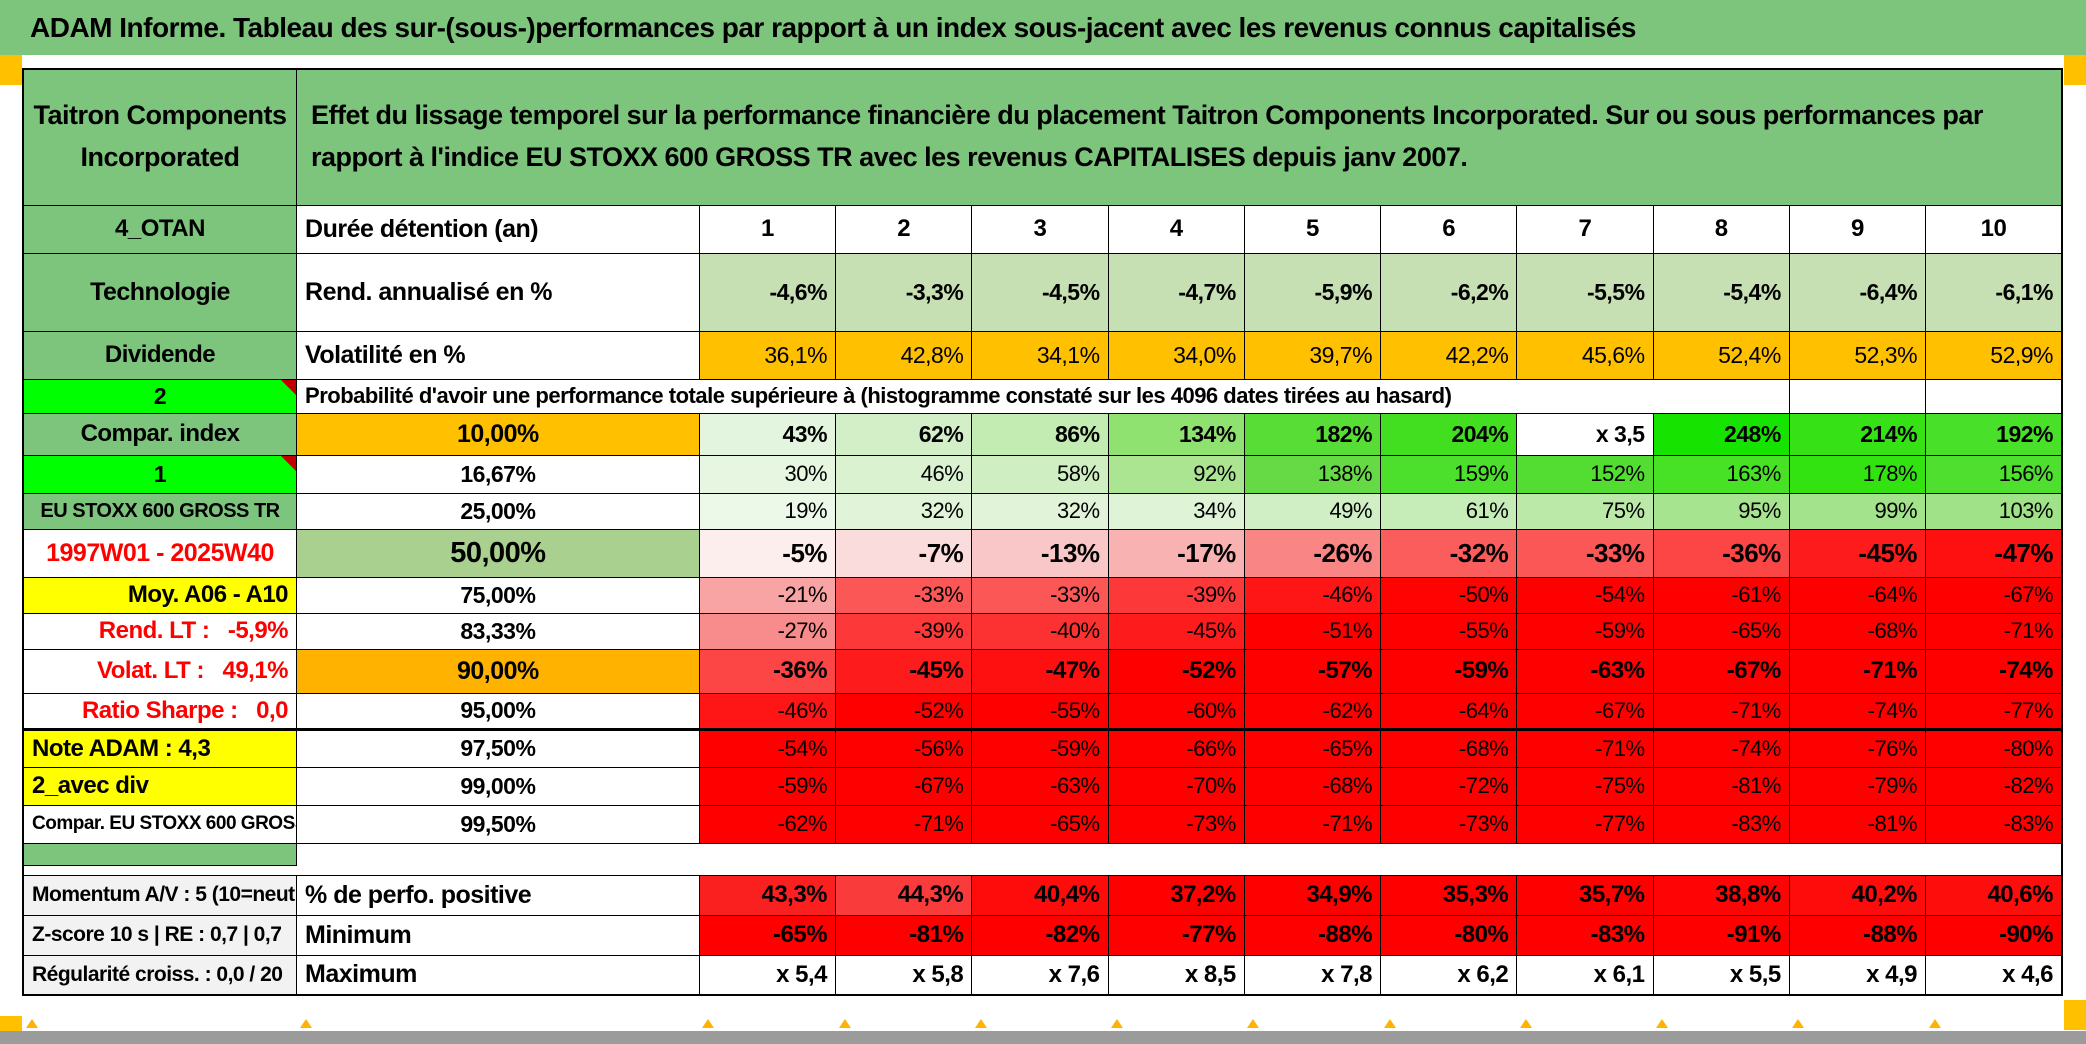 The height and width of the screenshot is (1044, 2086). I want to click on value-cell: -90%, so click(1994, 935).